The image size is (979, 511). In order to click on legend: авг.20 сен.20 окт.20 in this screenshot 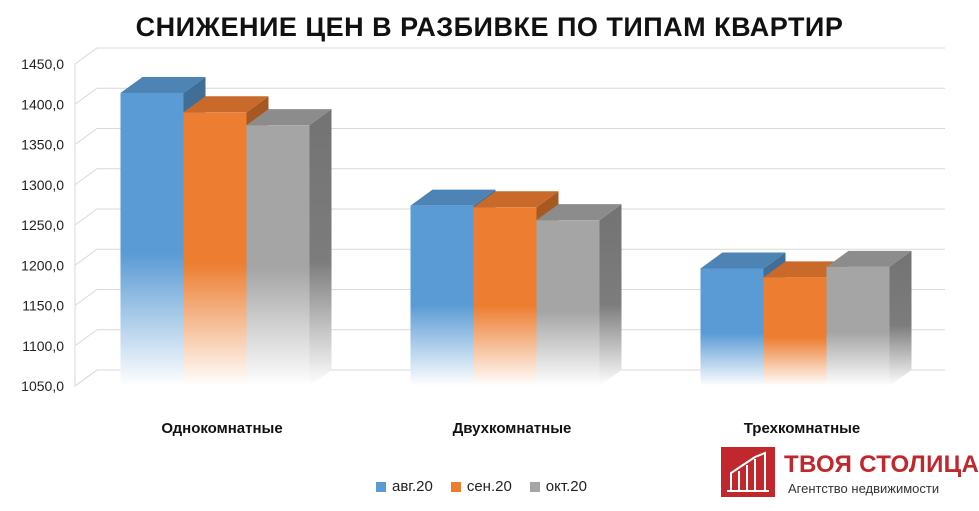, I will do `click(481, 486)`.